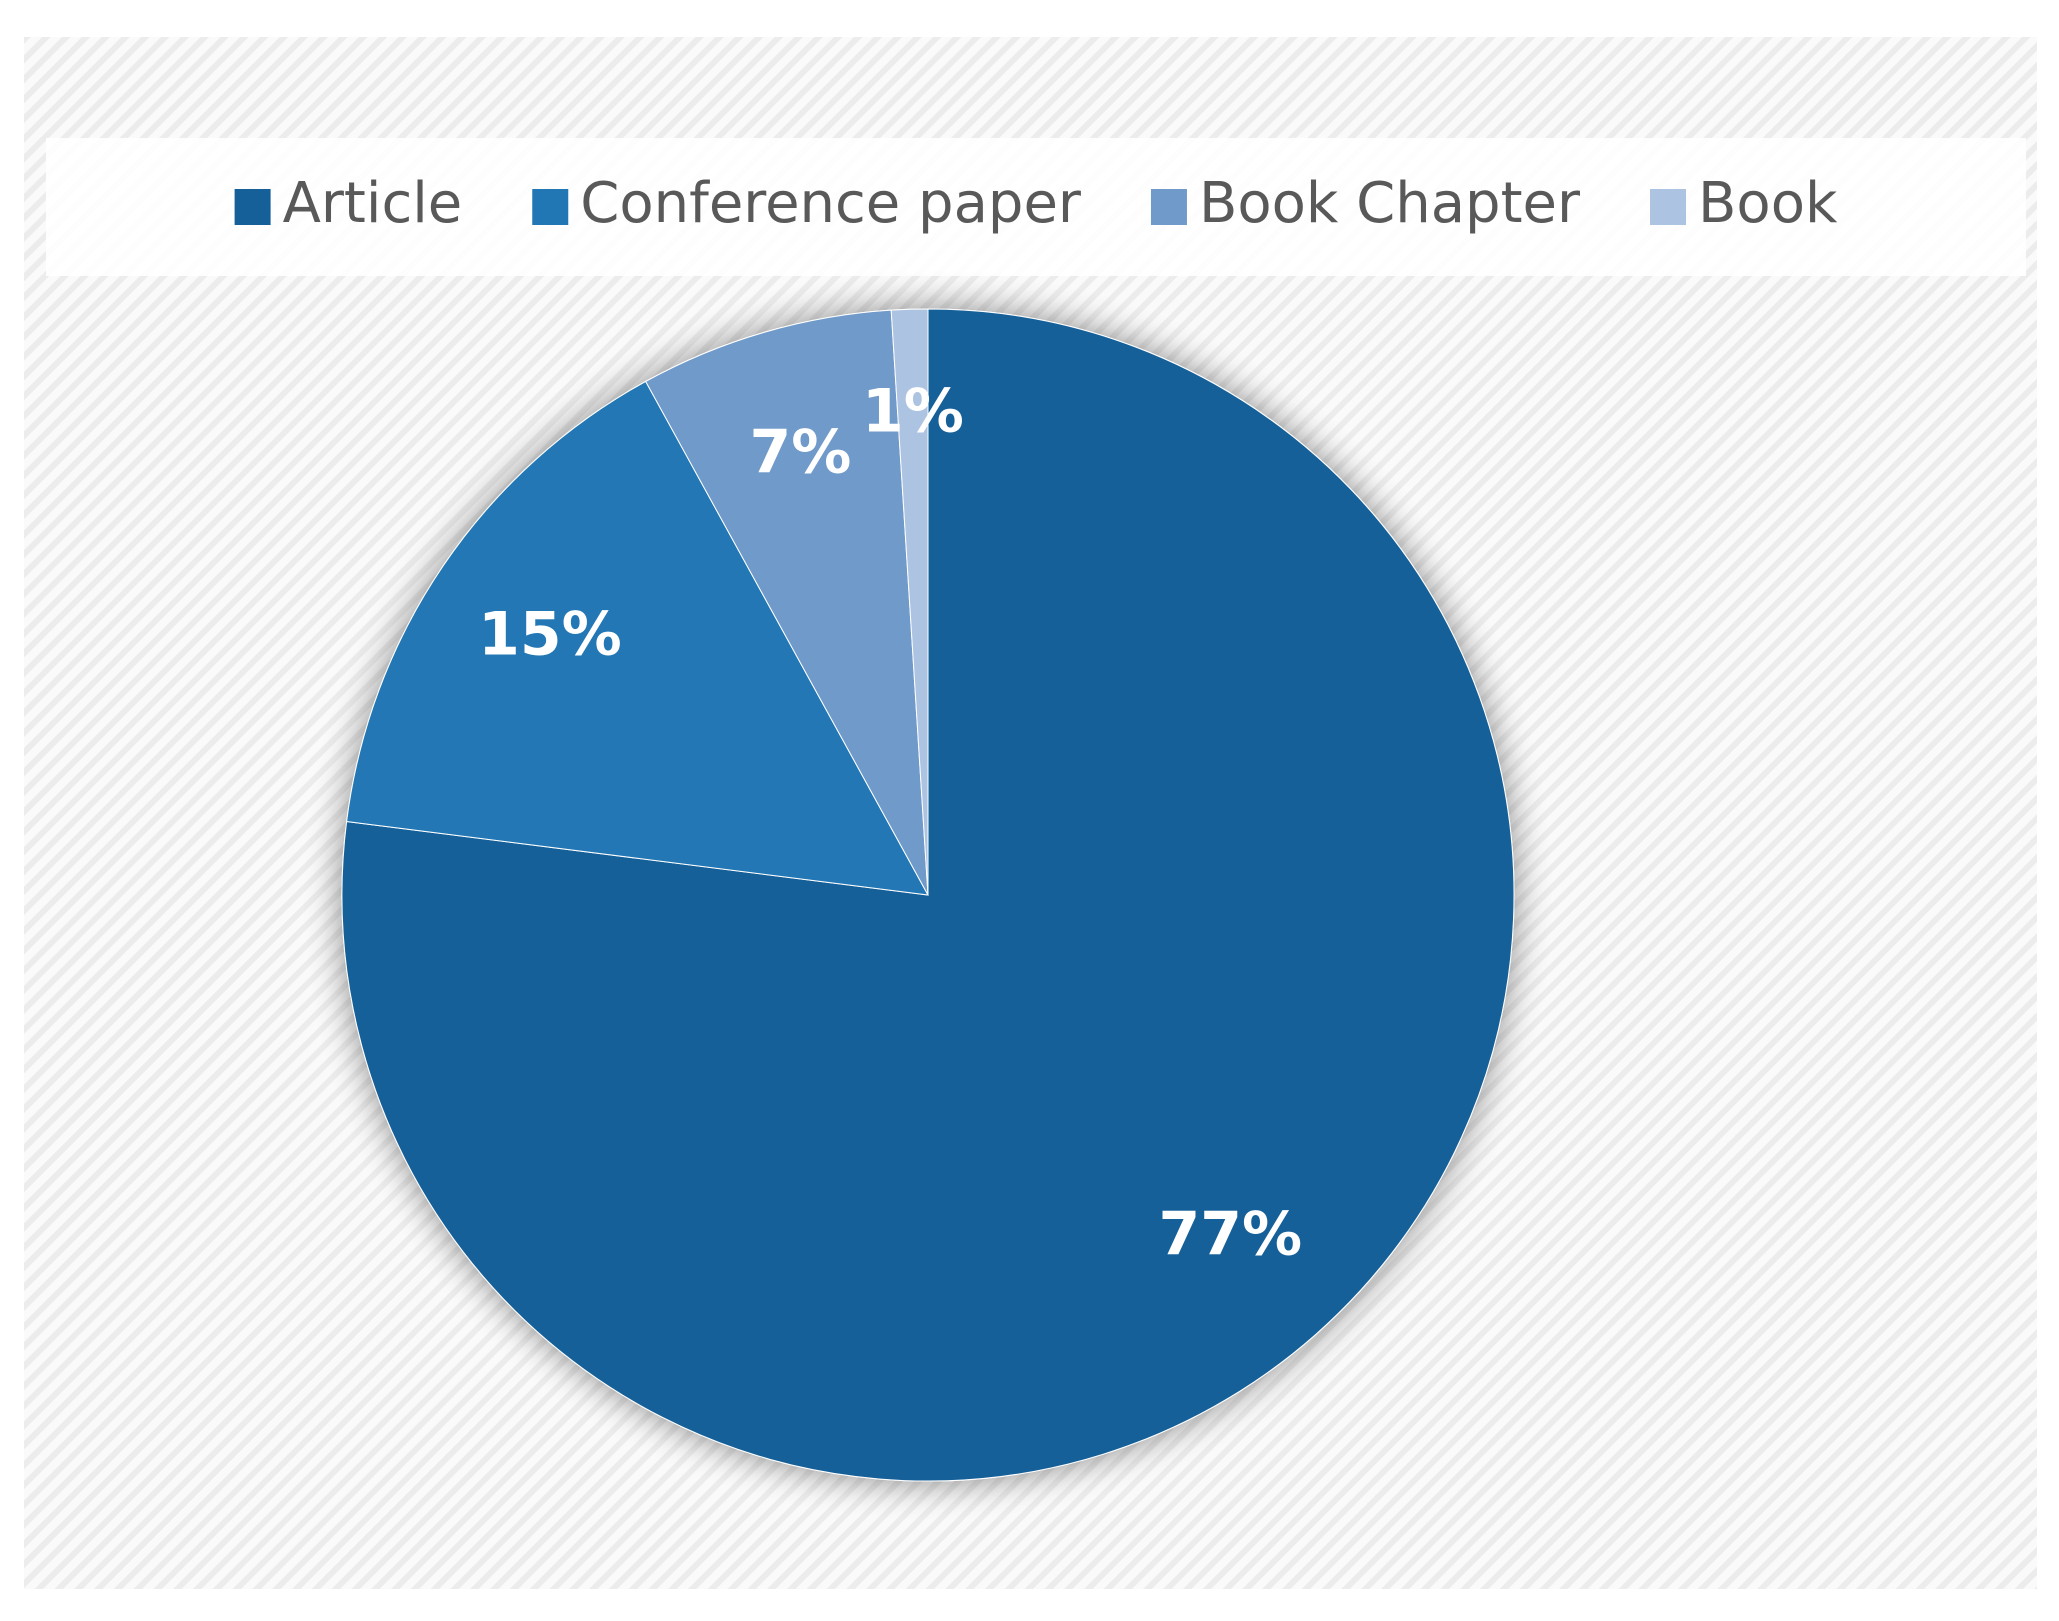 The width and height of the screenshot is (2059, 1621). I want to click on legend-background, so click(1036, 207).